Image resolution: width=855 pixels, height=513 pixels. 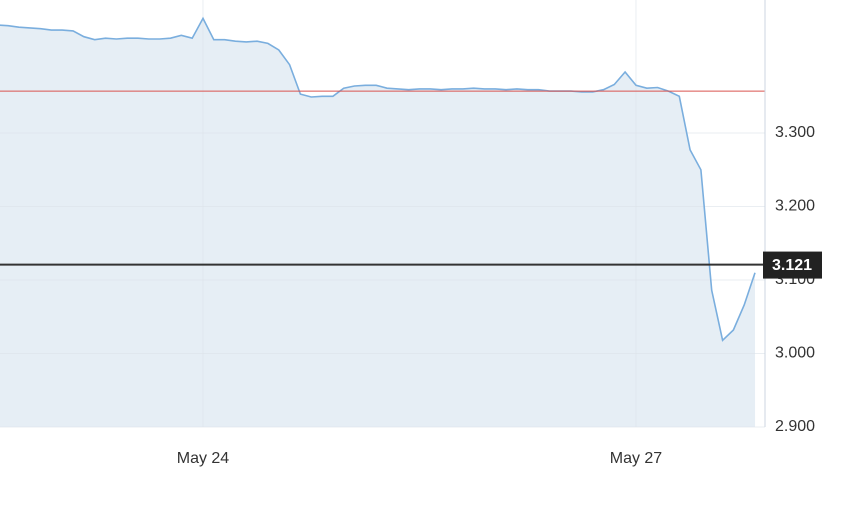 What do you see at coordinates (795, 426) in the screenshot?
I see `y-tick-label: 2.900` at bounding box center [795, 426].